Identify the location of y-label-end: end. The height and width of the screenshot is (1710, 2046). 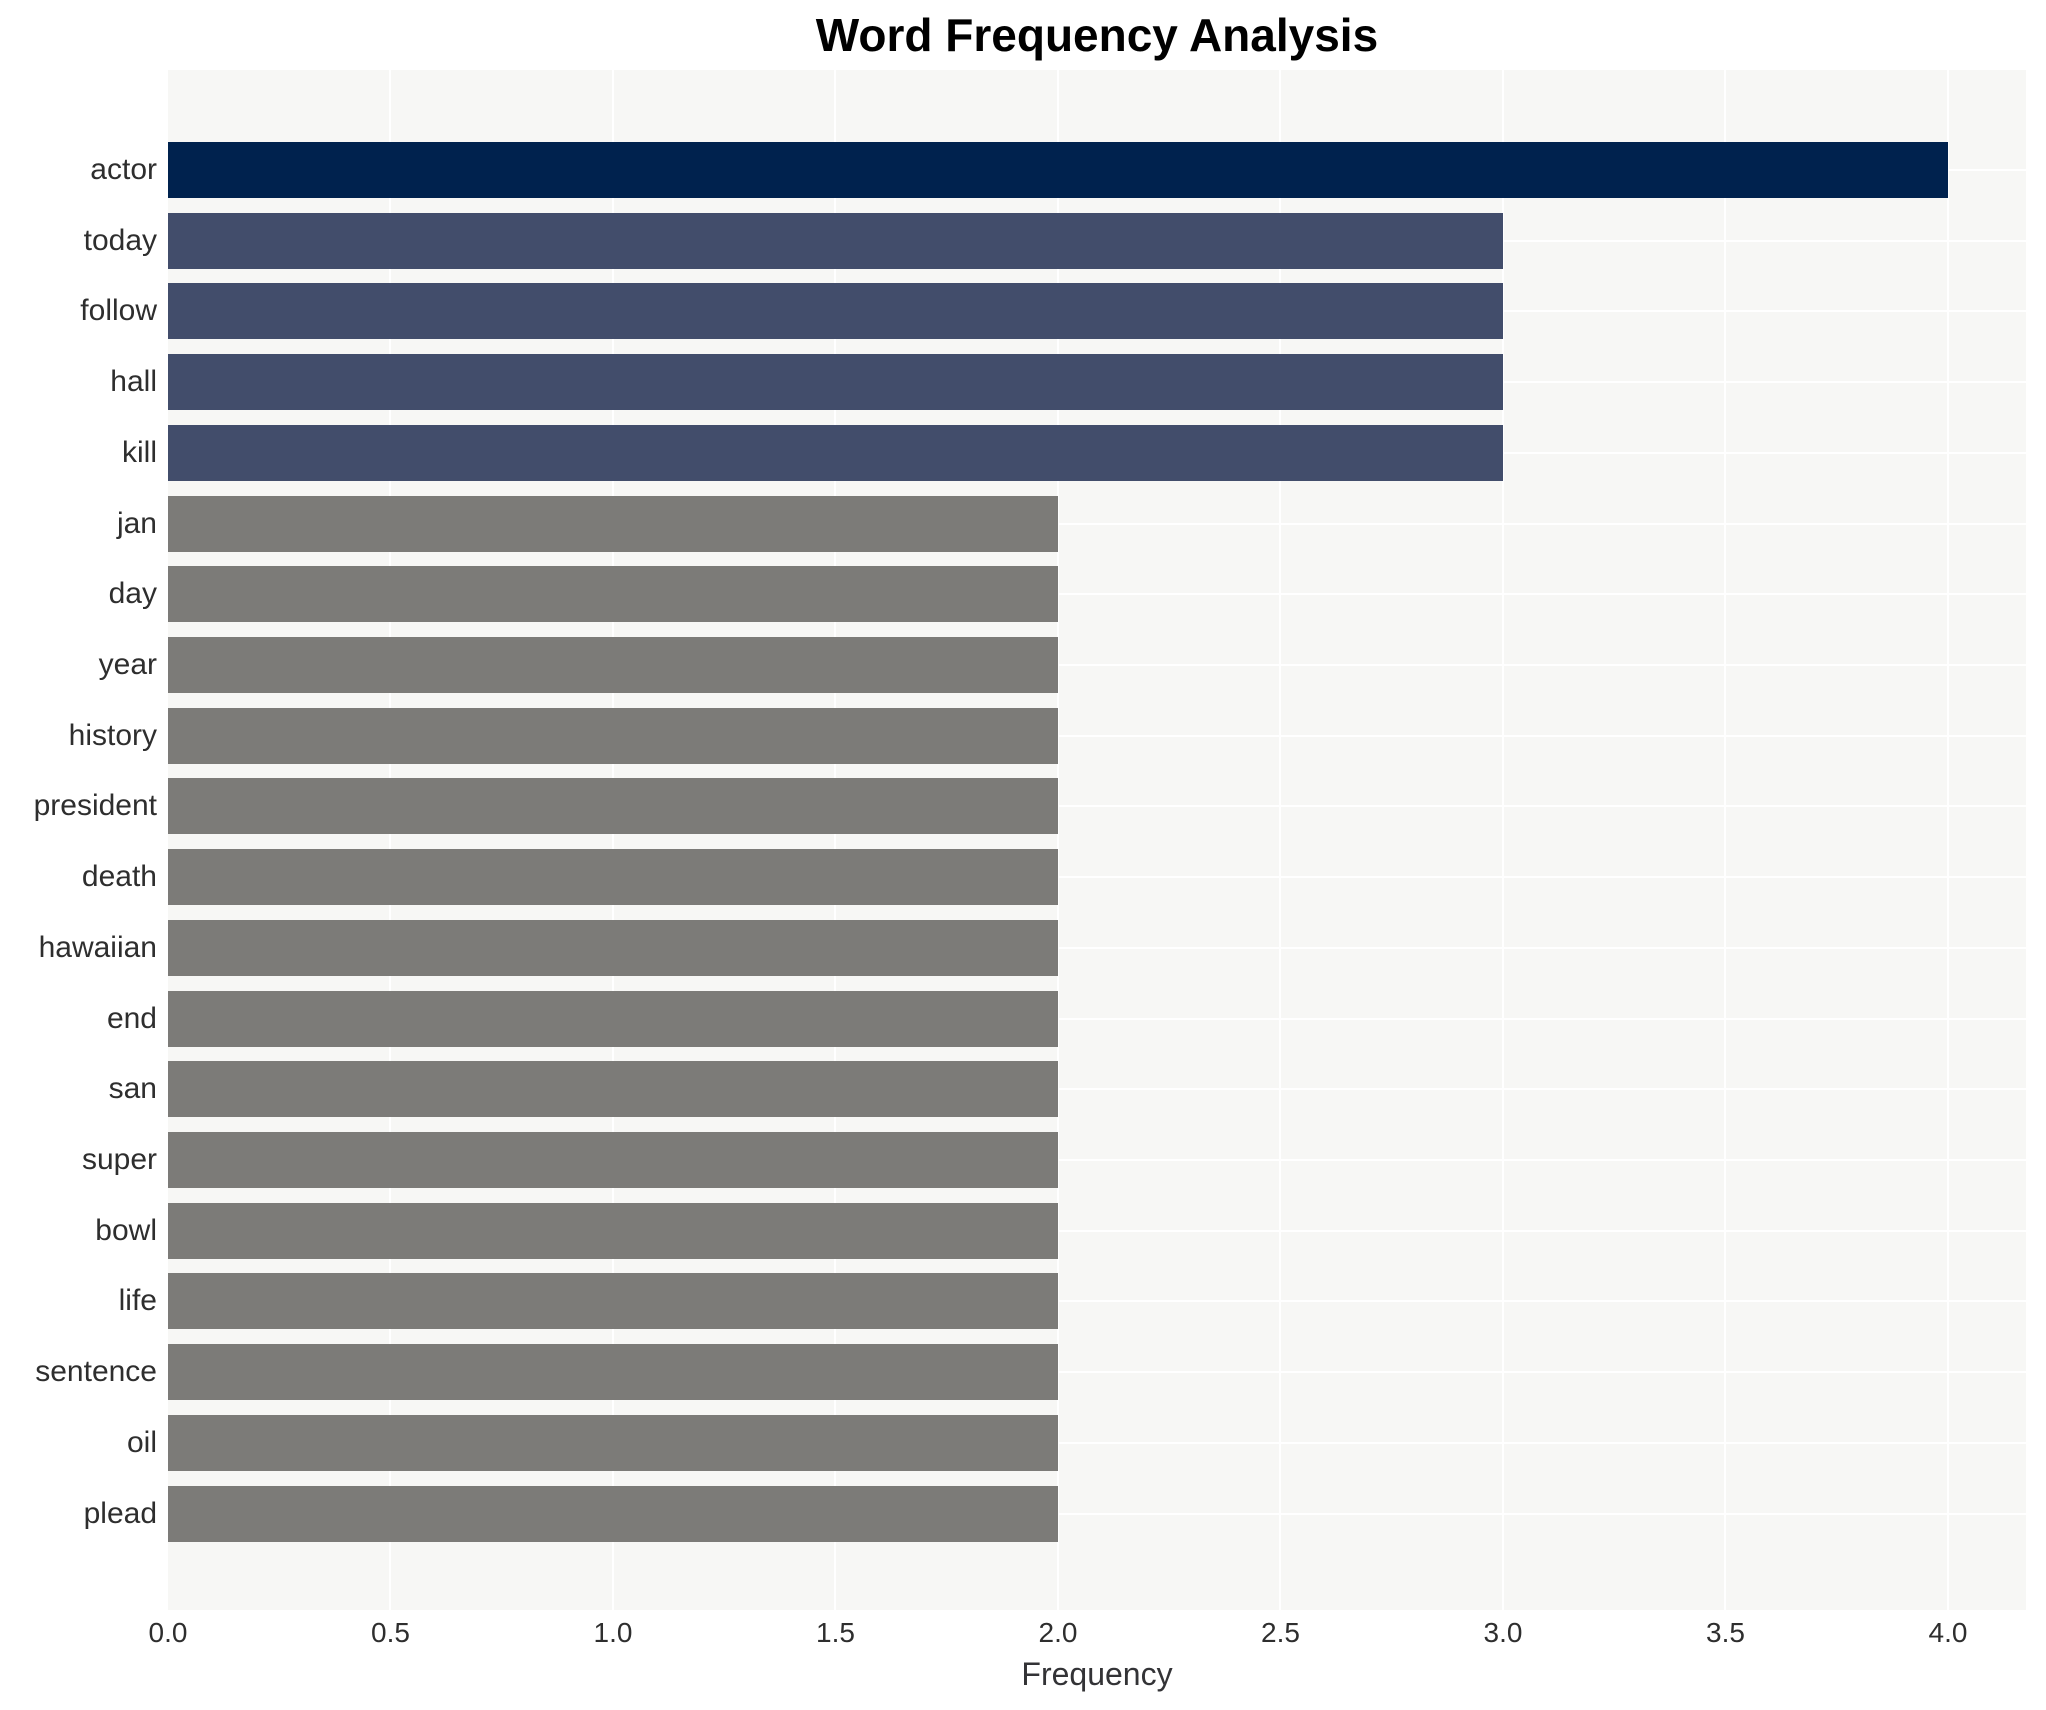
(131, 1018).